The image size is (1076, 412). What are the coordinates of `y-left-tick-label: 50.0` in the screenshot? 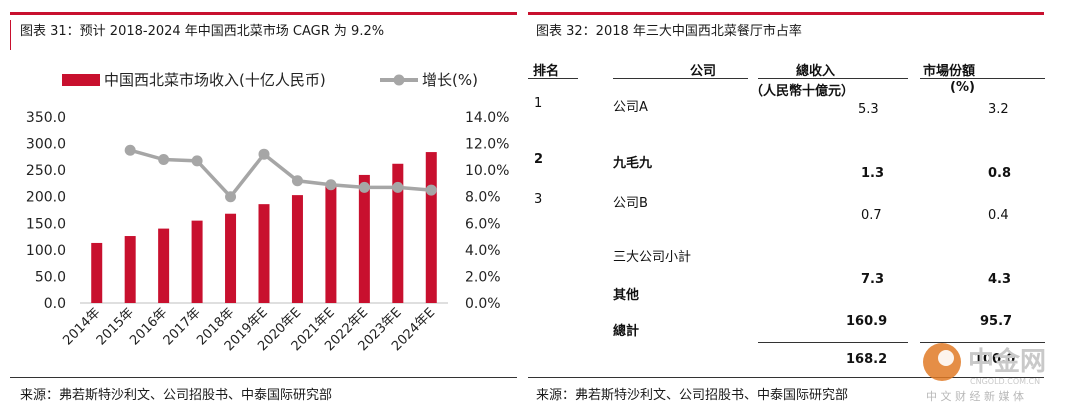 It's located at (50, 277).